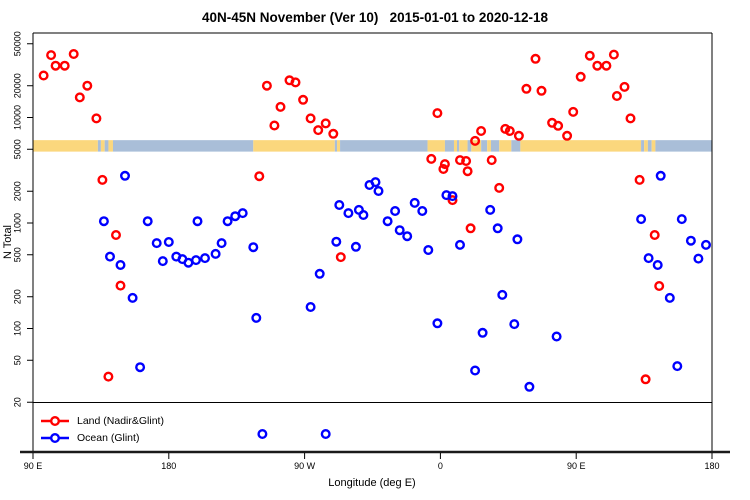  I want to click on y-tick-label: 10000, so click(18, 117).